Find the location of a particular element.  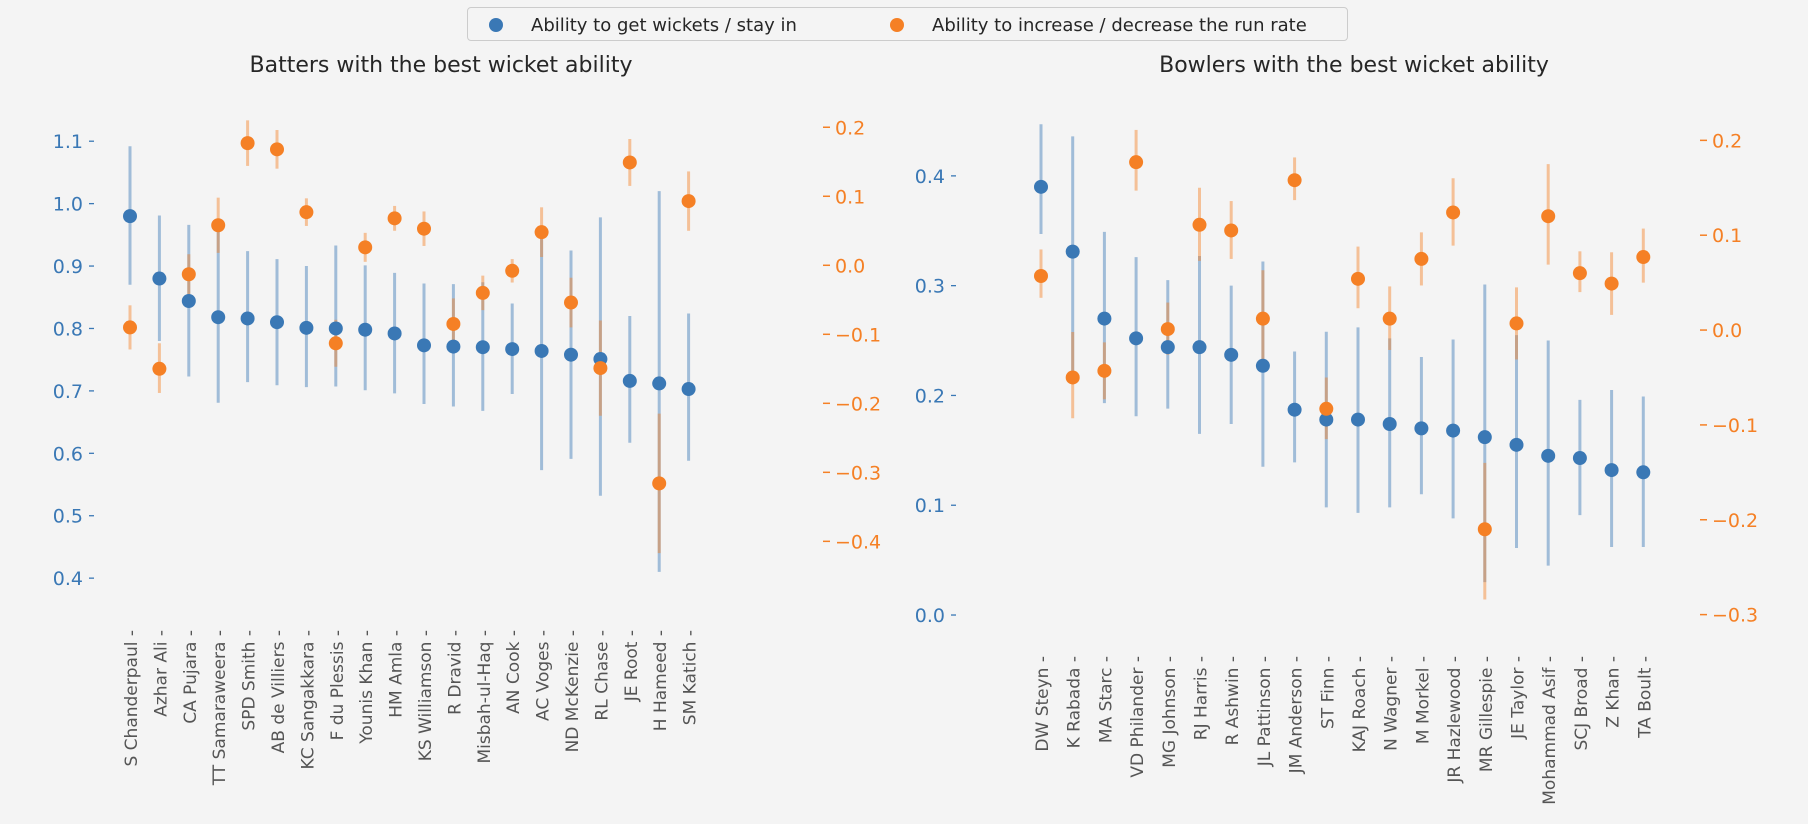

legend-entry-wicket: Ability to get wickets / stay in is located at coordinates (643, 25).